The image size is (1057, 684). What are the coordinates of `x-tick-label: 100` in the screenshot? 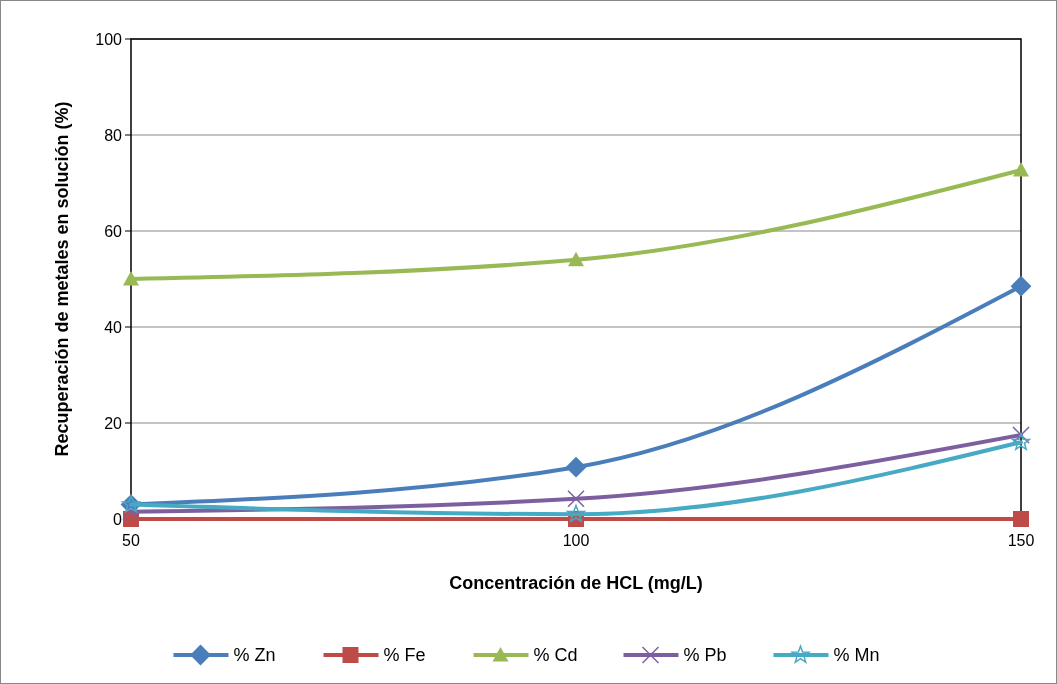 It's located at (576, 540).